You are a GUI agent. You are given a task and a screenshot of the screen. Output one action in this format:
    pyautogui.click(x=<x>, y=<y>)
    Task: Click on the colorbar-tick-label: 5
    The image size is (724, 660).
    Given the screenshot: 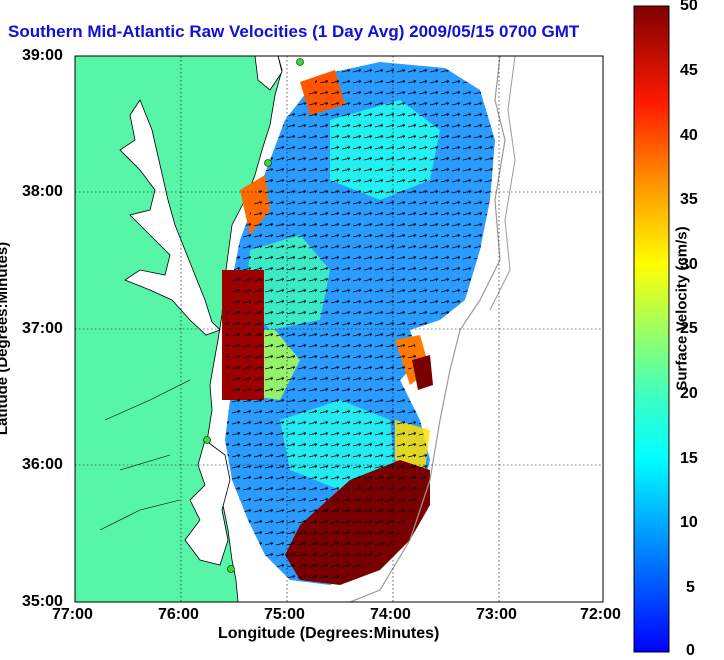 What is the action you would take?
    pyautogui.click(x=690, y=587)
    